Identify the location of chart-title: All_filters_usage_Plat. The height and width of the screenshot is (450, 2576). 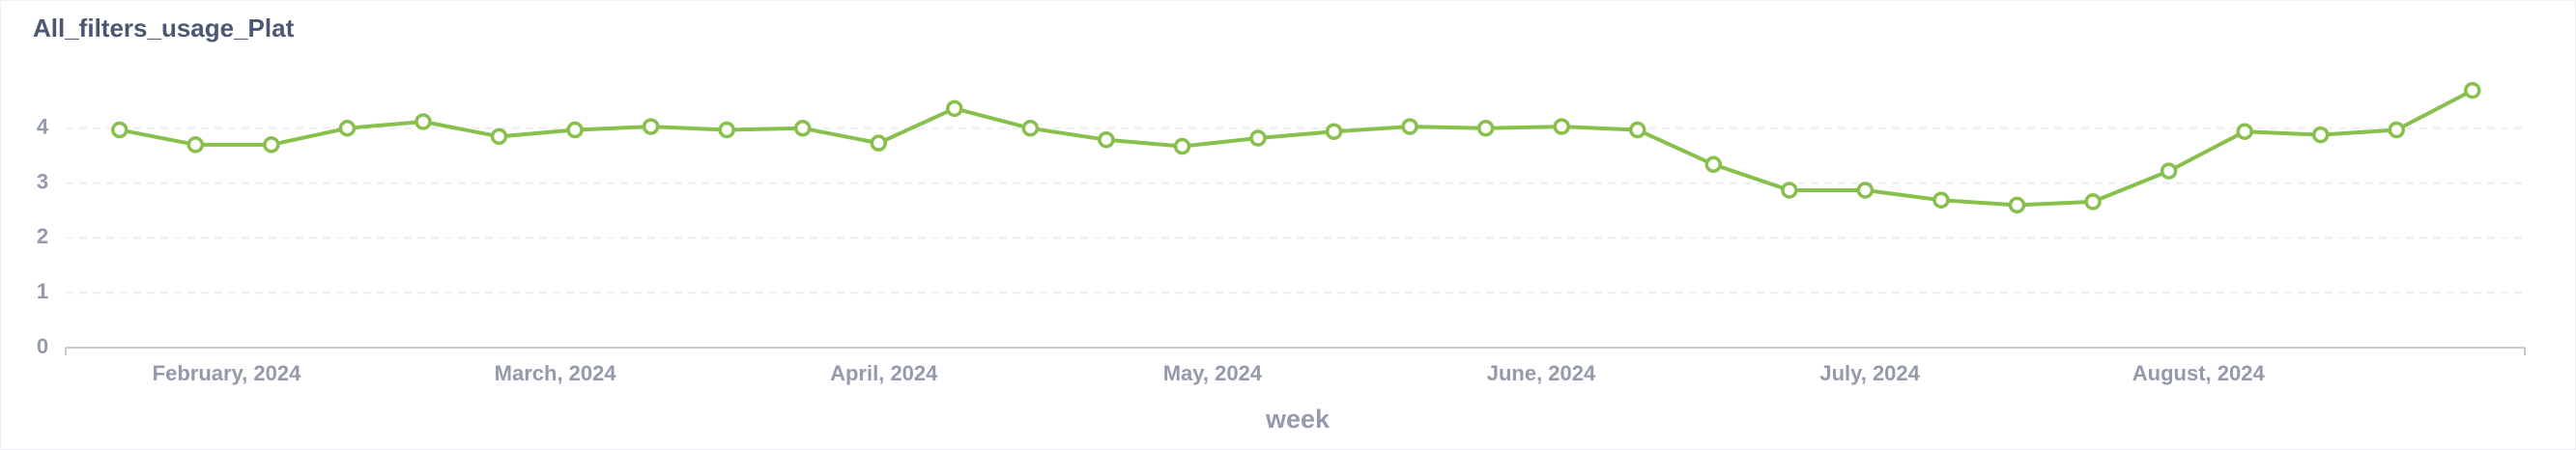
(164, 28).